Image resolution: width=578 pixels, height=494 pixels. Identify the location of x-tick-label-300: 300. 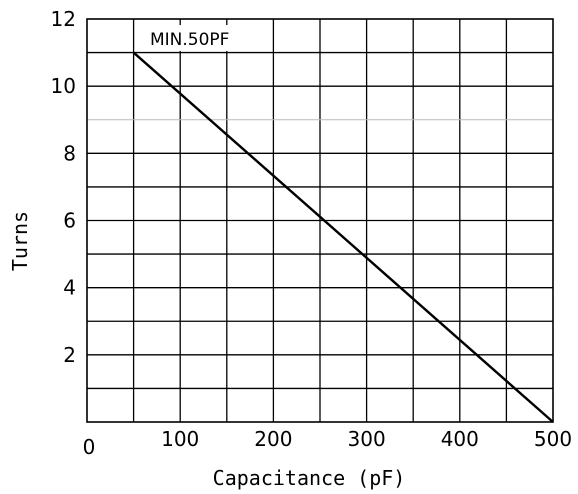
(367, 439).